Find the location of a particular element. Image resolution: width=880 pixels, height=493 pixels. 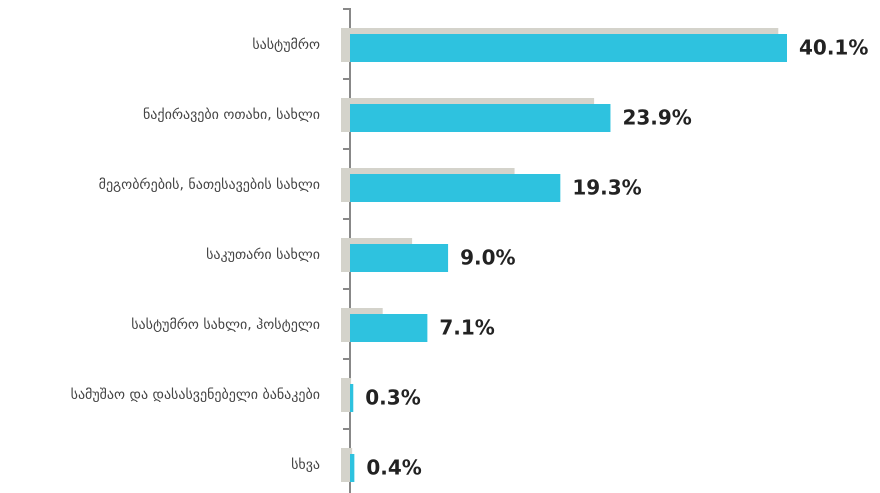

value-label: 40.1% is located at coordinates (833, 48).